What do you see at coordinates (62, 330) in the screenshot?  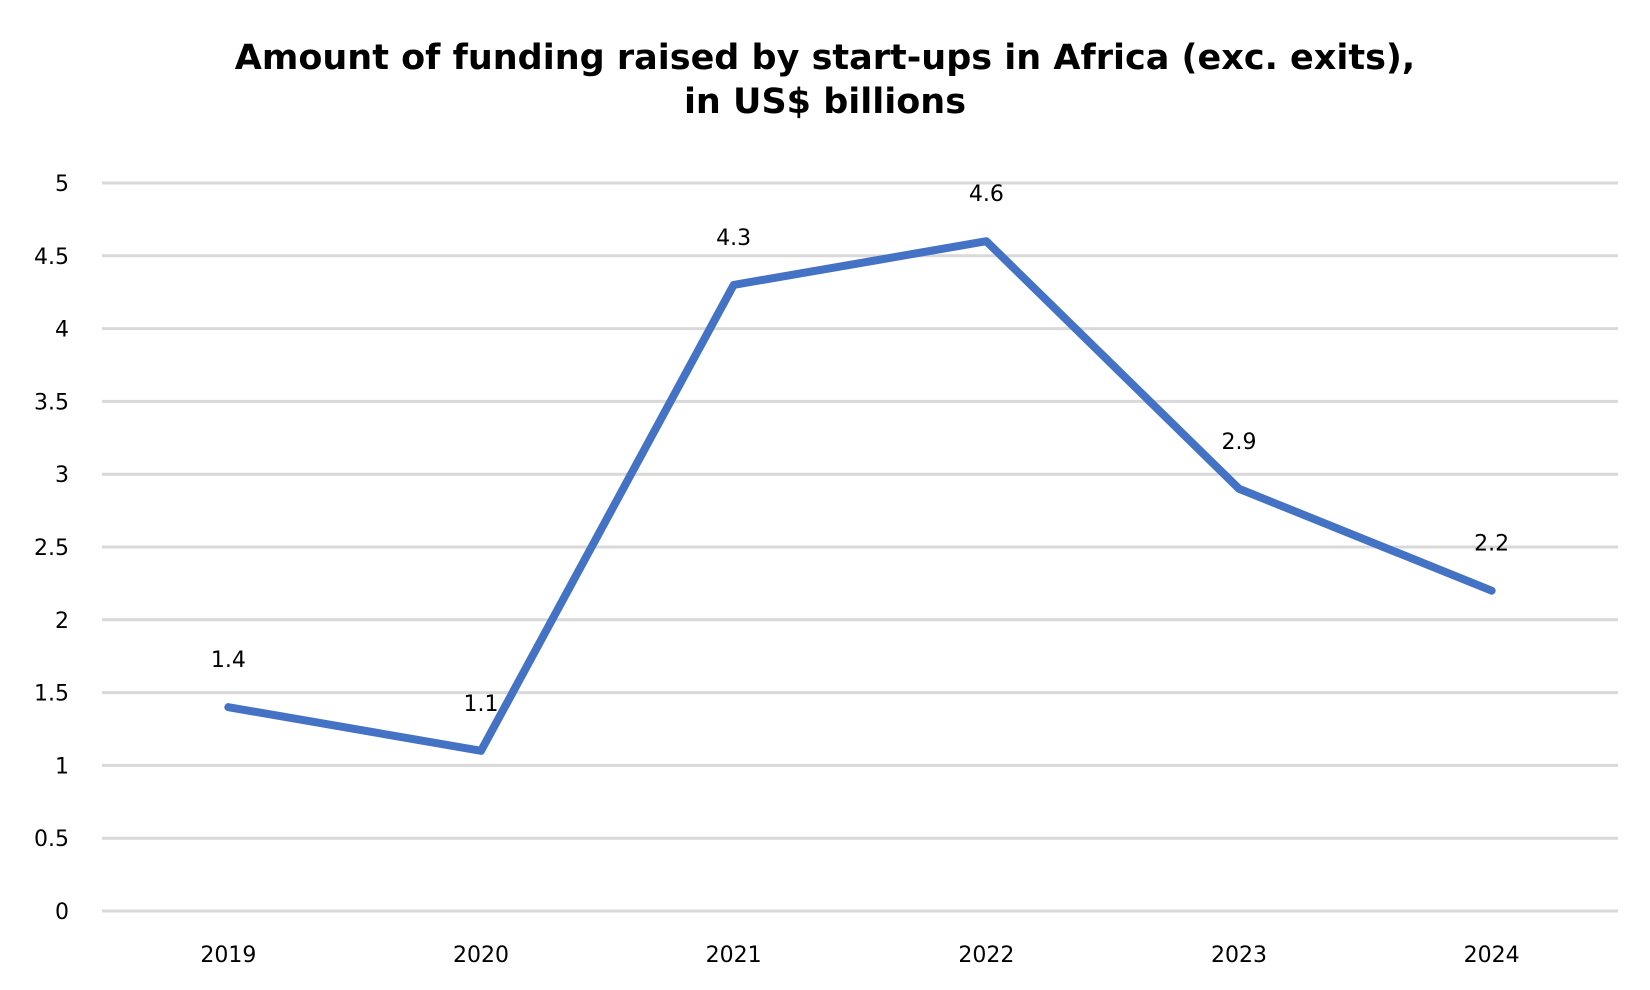 I see `y-tick-label: 4` at bounding box center [62, 330].